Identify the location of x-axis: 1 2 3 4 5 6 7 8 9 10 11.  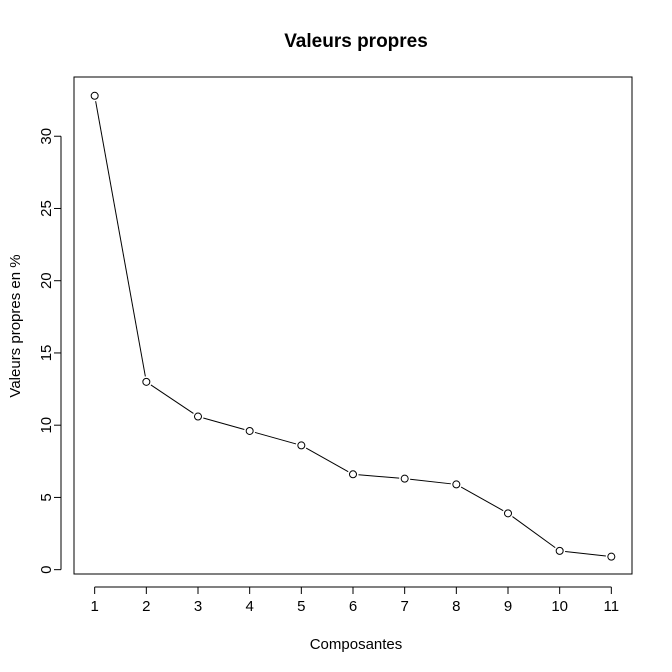
(355, 600).